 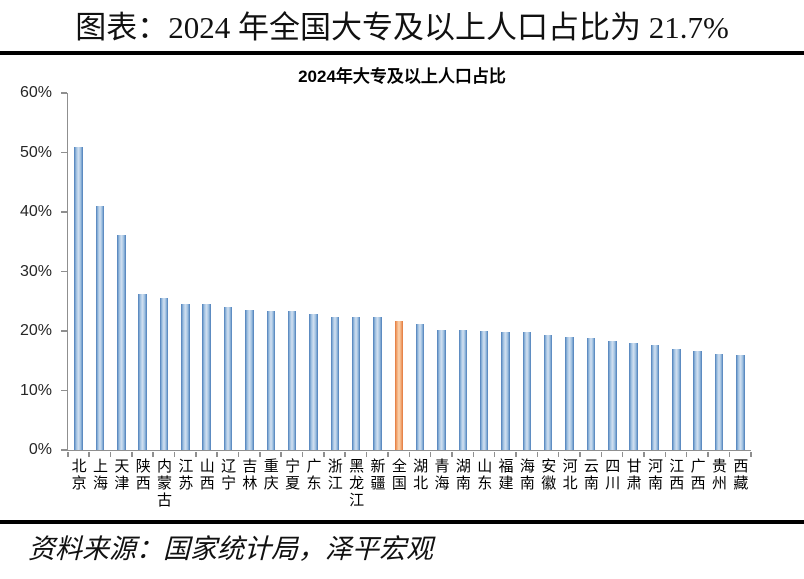 What do you see at coordinates (120, 475) in the screenshot?
I see `x-axis-label: 天津` at bounding box center [120, 475].